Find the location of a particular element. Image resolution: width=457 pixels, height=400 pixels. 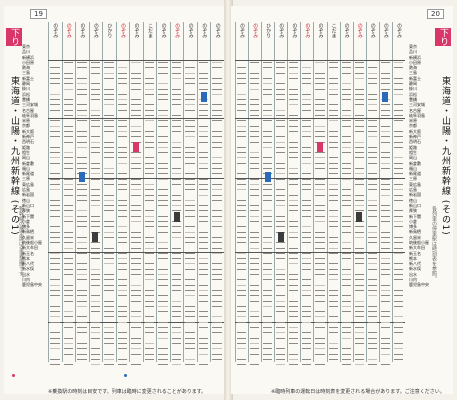

station-name: 博多 is located at coordinates (413, 227).